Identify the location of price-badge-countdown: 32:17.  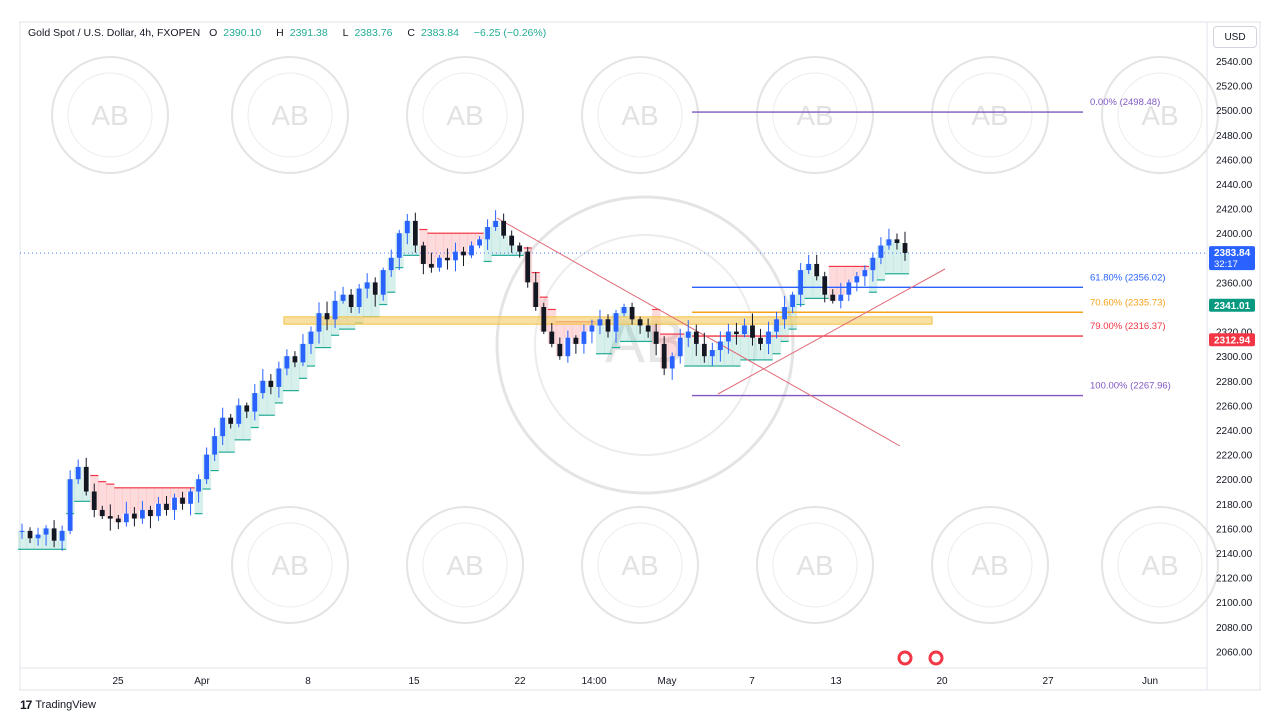
(1226, 264).